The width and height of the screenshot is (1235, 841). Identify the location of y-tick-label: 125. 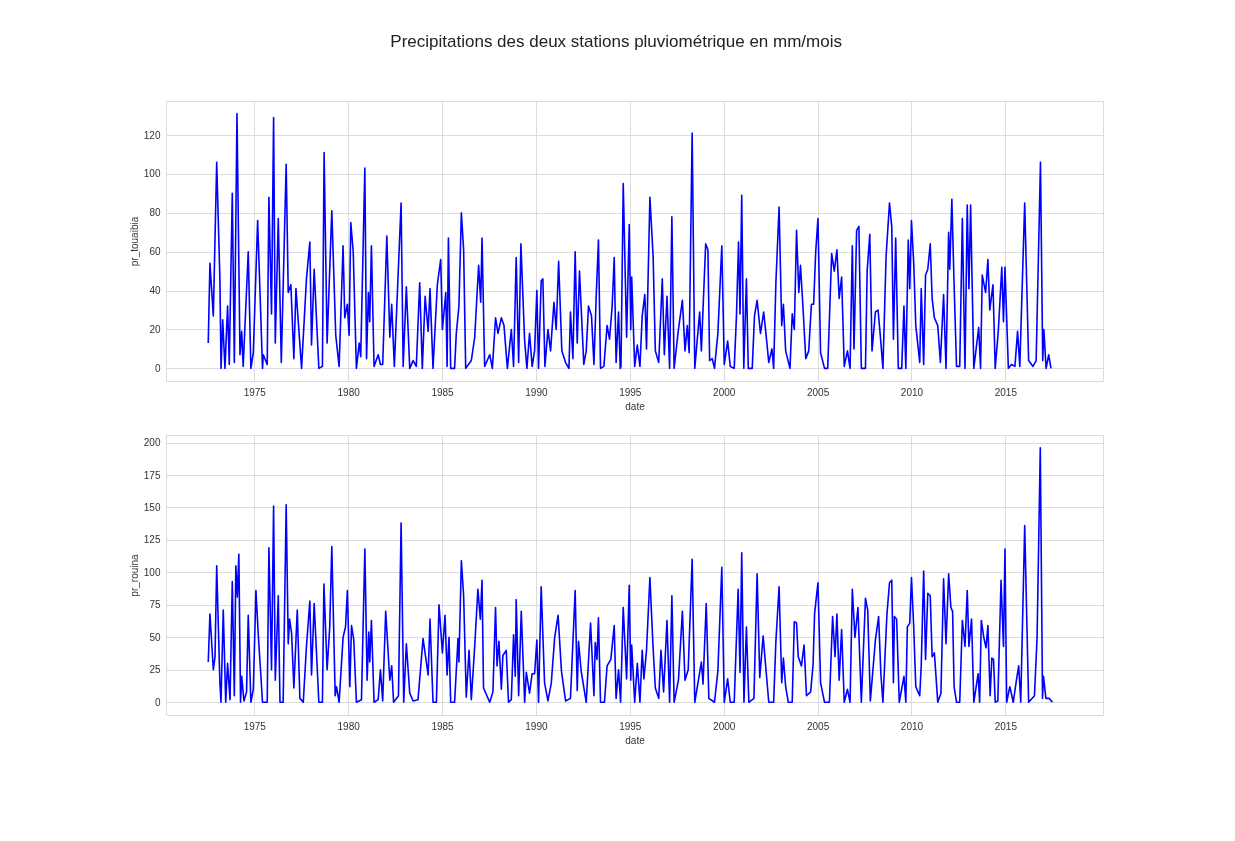
(152, 540).